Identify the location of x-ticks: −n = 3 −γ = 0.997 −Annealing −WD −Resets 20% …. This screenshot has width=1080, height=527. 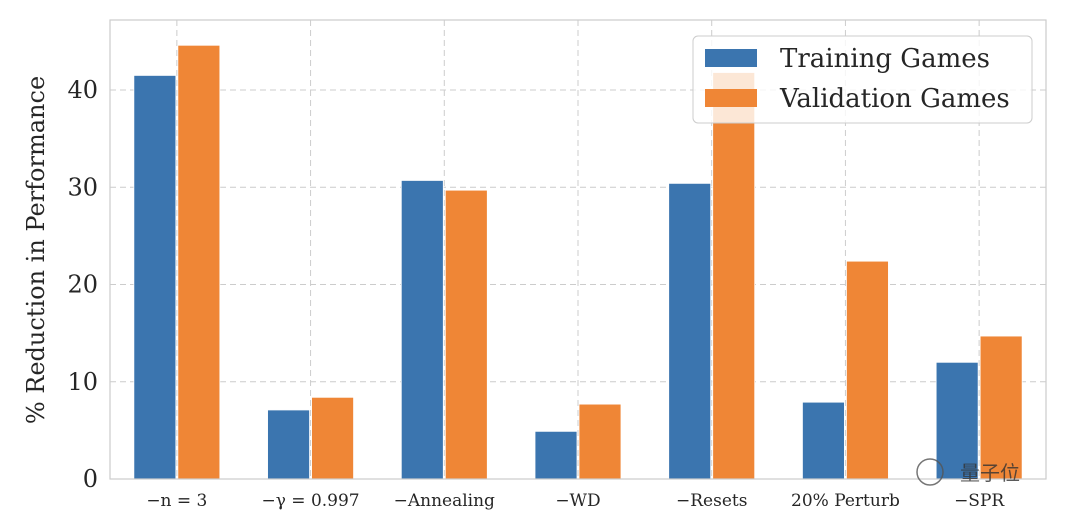
(575, 501).